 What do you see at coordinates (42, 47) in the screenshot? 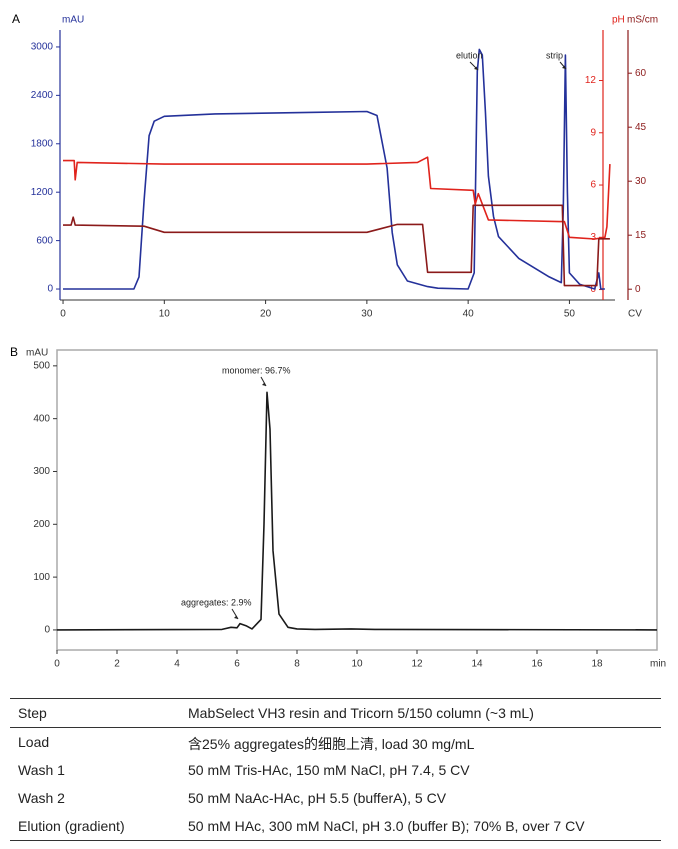
I see `y-tick-label: 3000` at bounding box center [42, 47].